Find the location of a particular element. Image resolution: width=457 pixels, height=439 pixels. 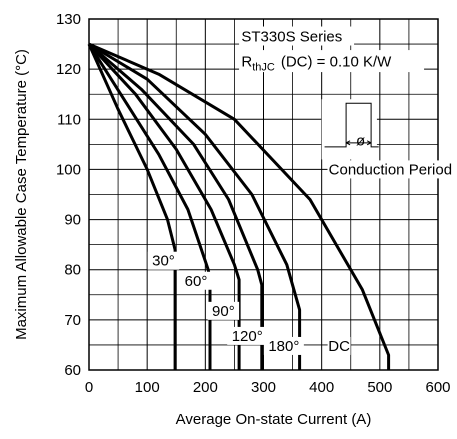

x-tick-label: 0 is located at coordinates (89, 387).